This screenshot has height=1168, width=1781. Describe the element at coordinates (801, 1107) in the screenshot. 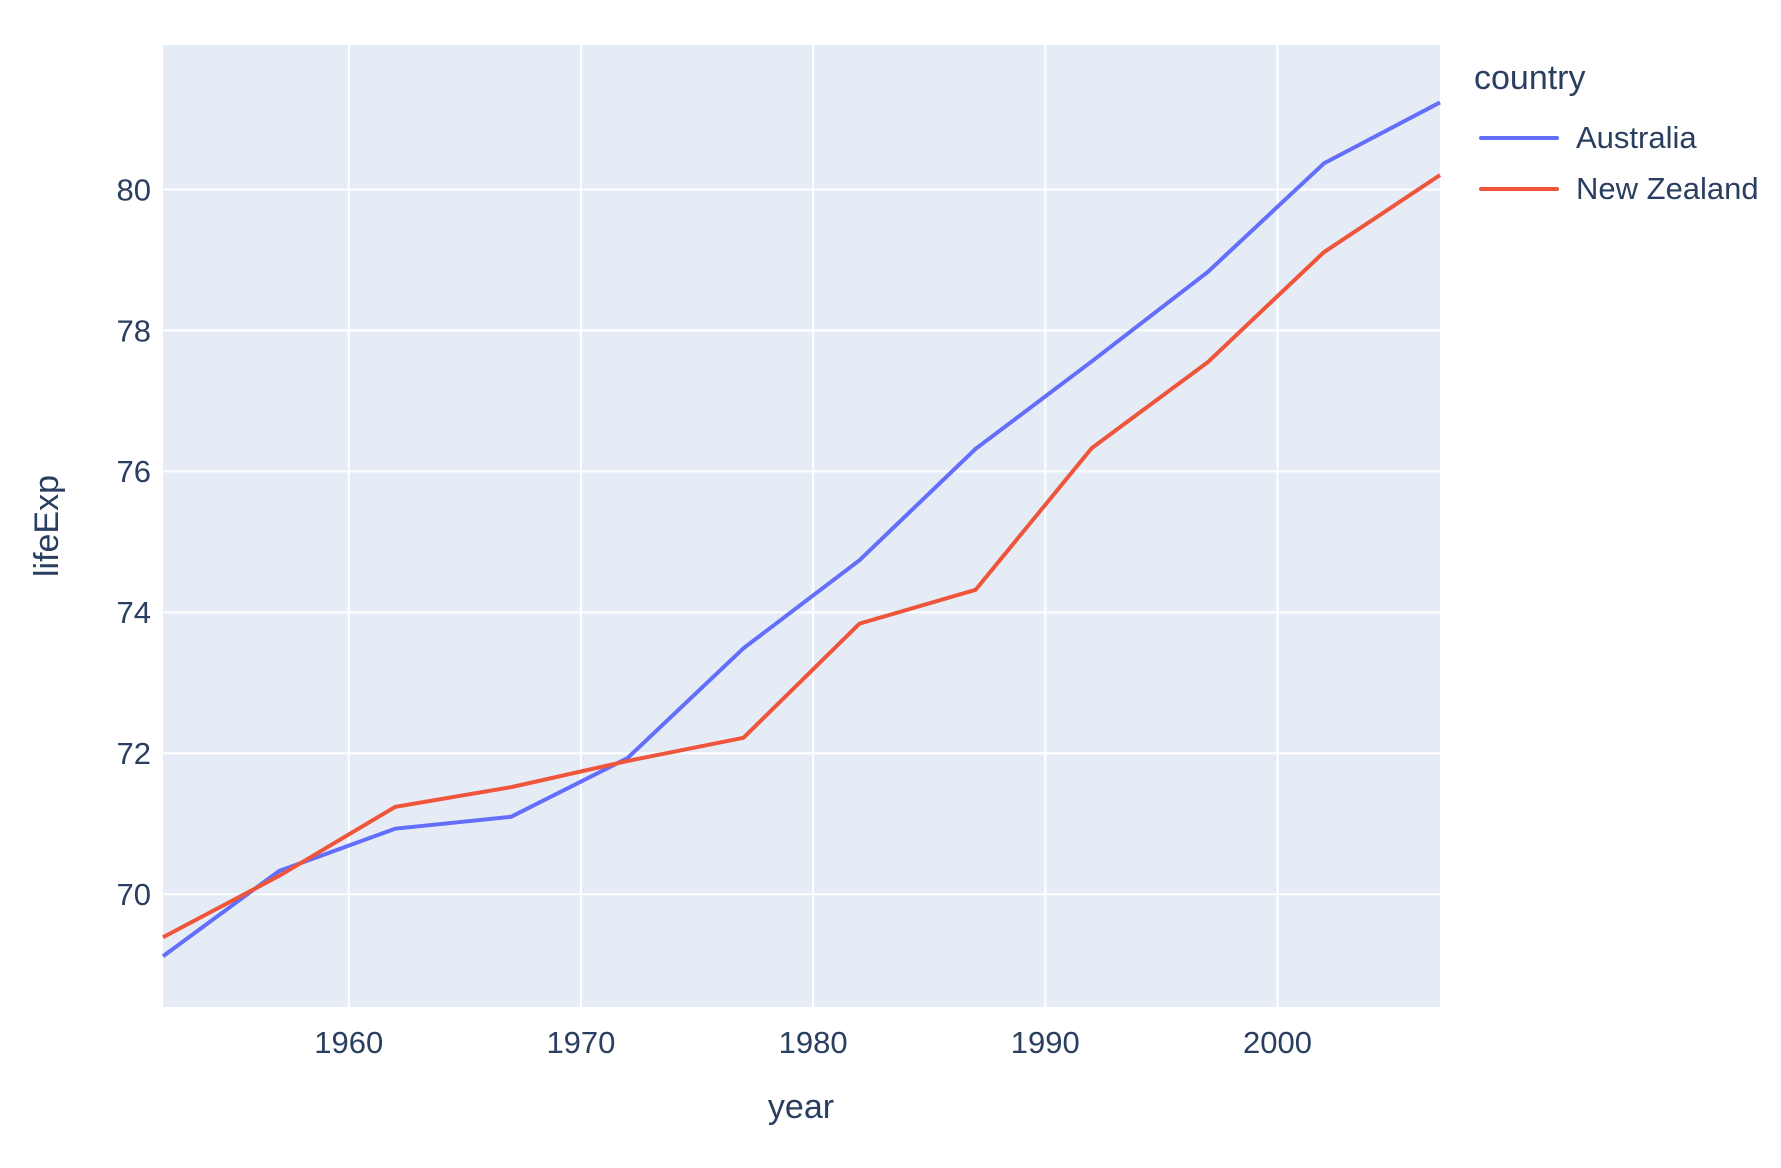

I see `x-axis-title: year` at that location.